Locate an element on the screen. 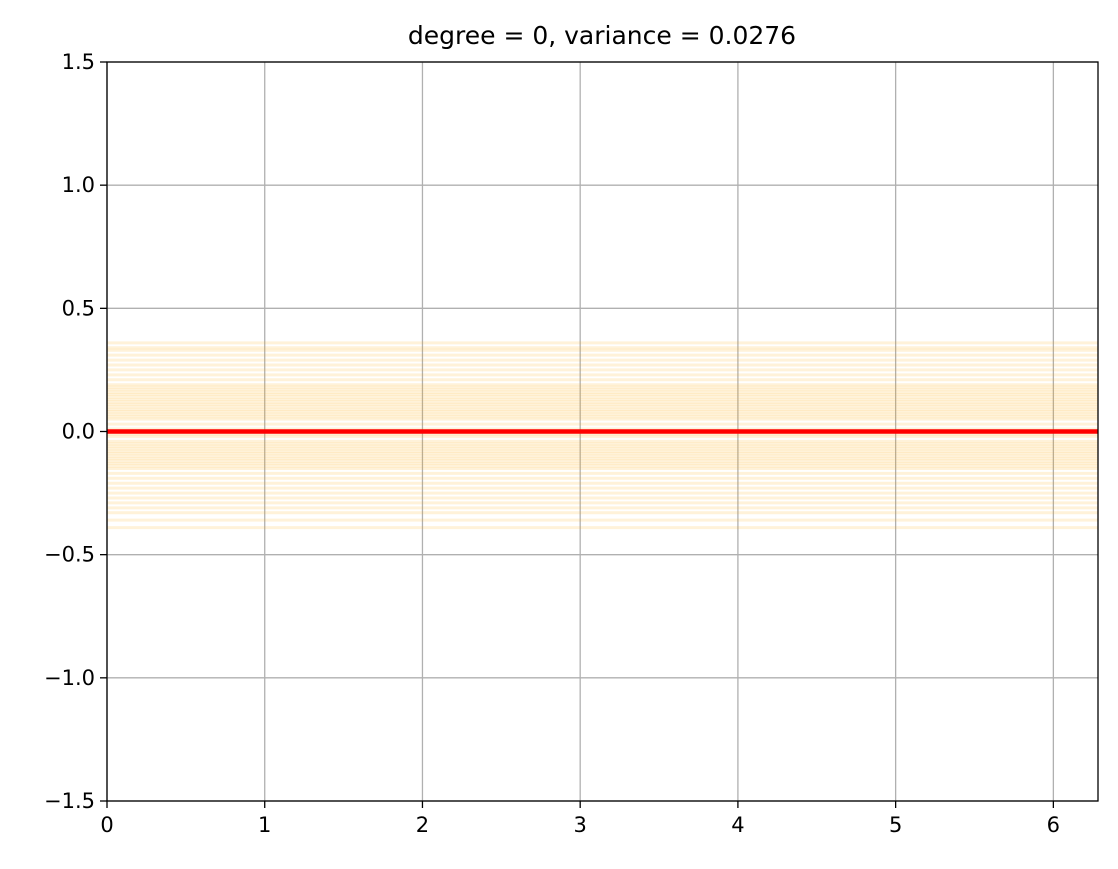 This screenshot has width=1118, height=869. x-tick-label: 6 is located at coordinates (1053, 825).